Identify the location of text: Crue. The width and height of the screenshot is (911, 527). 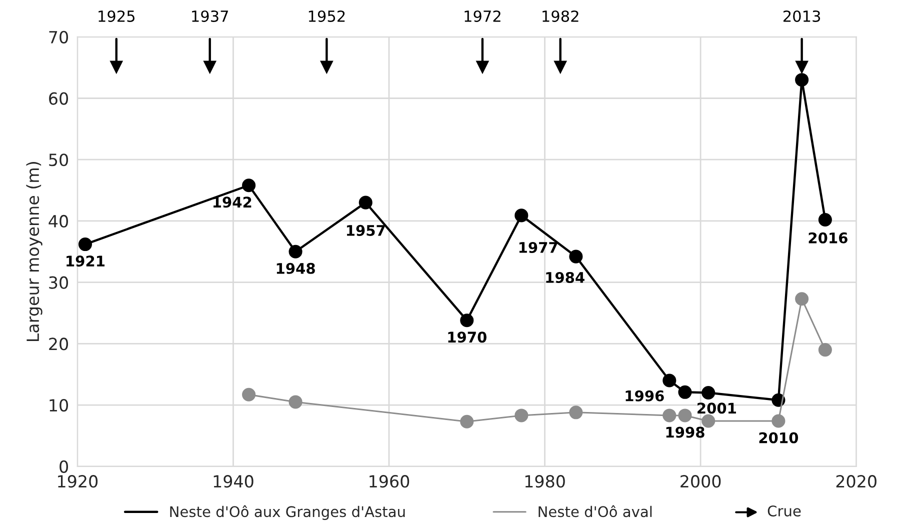
(784, 510).